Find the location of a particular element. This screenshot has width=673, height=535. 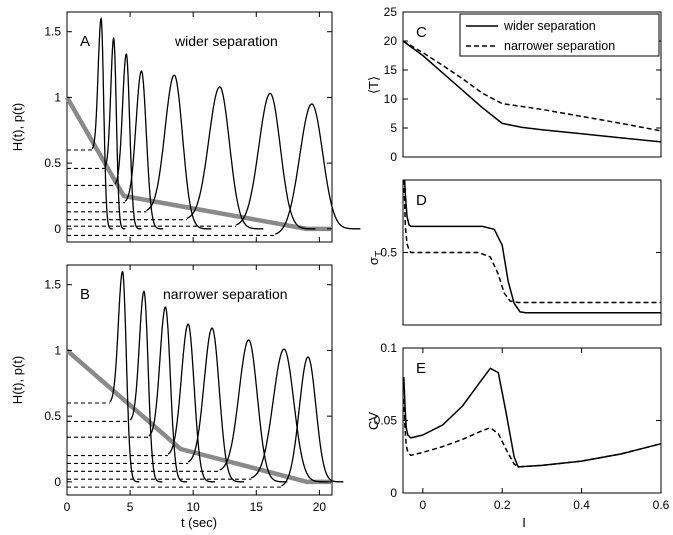

panel-a-annotation: wider separation is located at coordinates (226, 41).